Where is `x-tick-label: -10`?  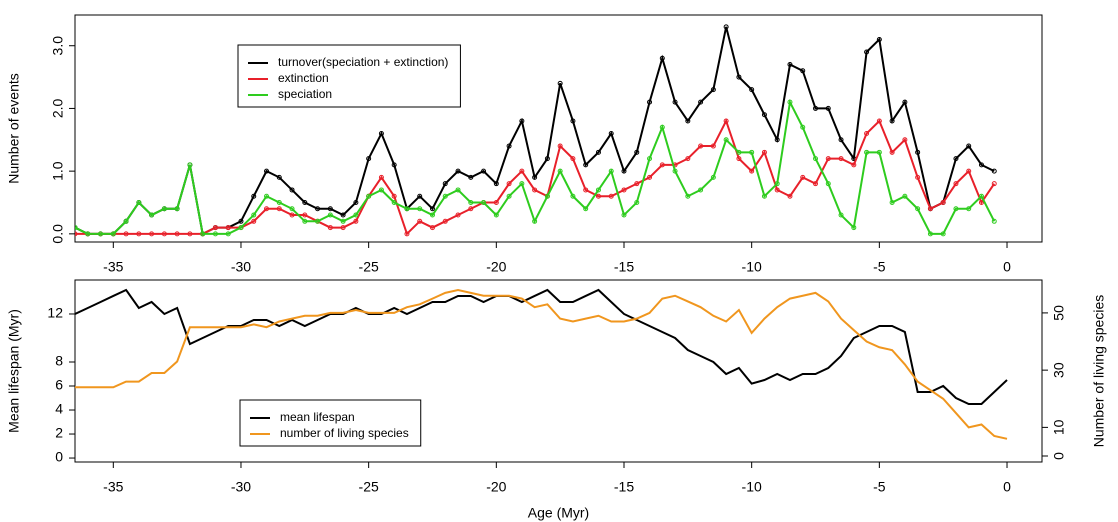 x-tick-label: -10 is located at coordinates (752, 487).